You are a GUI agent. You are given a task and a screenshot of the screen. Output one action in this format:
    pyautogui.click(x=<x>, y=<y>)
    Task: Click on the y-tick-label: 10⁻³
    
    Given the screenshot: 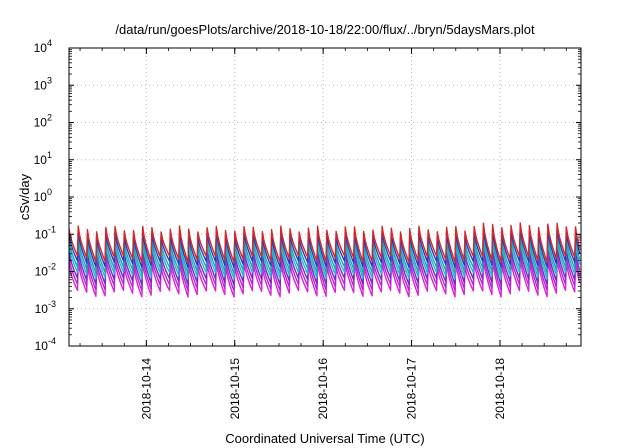 What is the action you would take?
    pyautogui.click(x=45, y=307)
    